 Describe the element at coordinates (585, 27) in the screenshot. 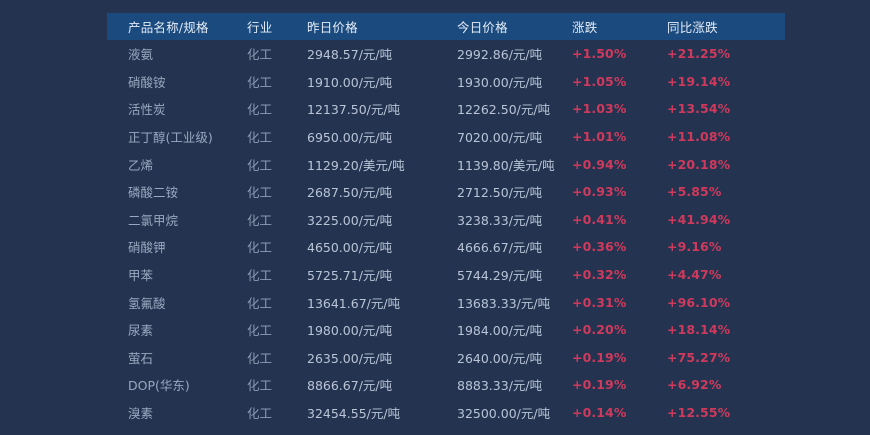

I see `column-header-change: 涨跌` at that location.